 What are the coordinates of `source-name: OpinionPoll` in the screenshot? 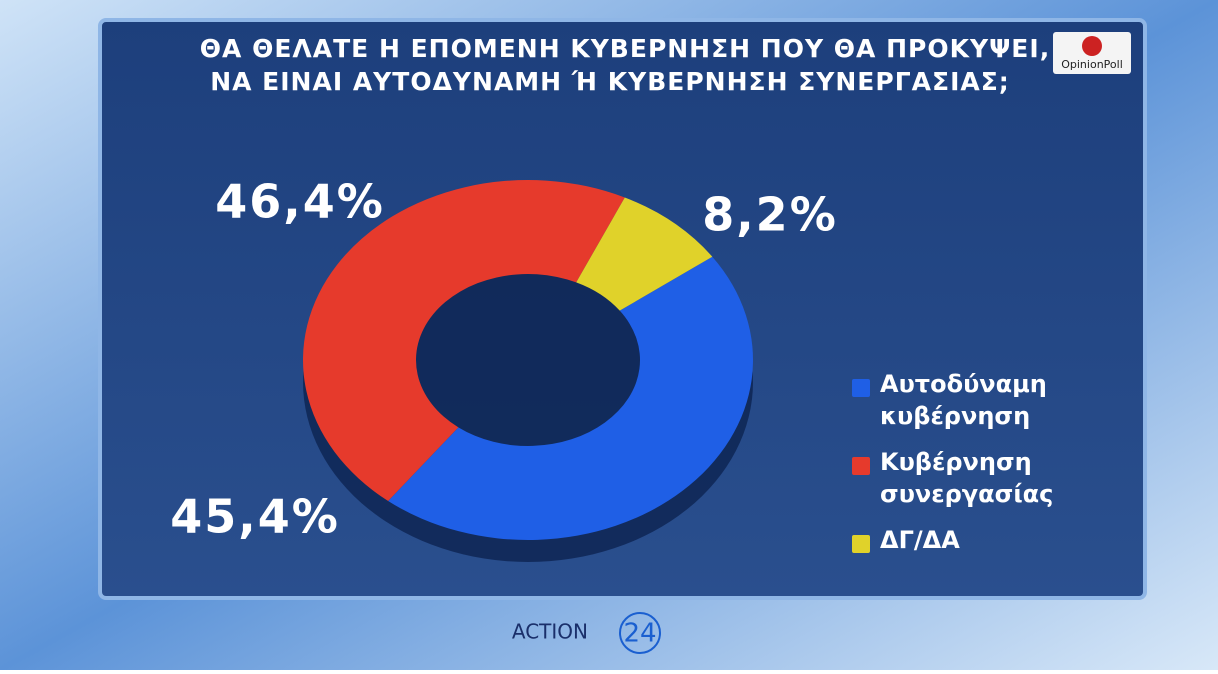 It's located at (1092, 64).